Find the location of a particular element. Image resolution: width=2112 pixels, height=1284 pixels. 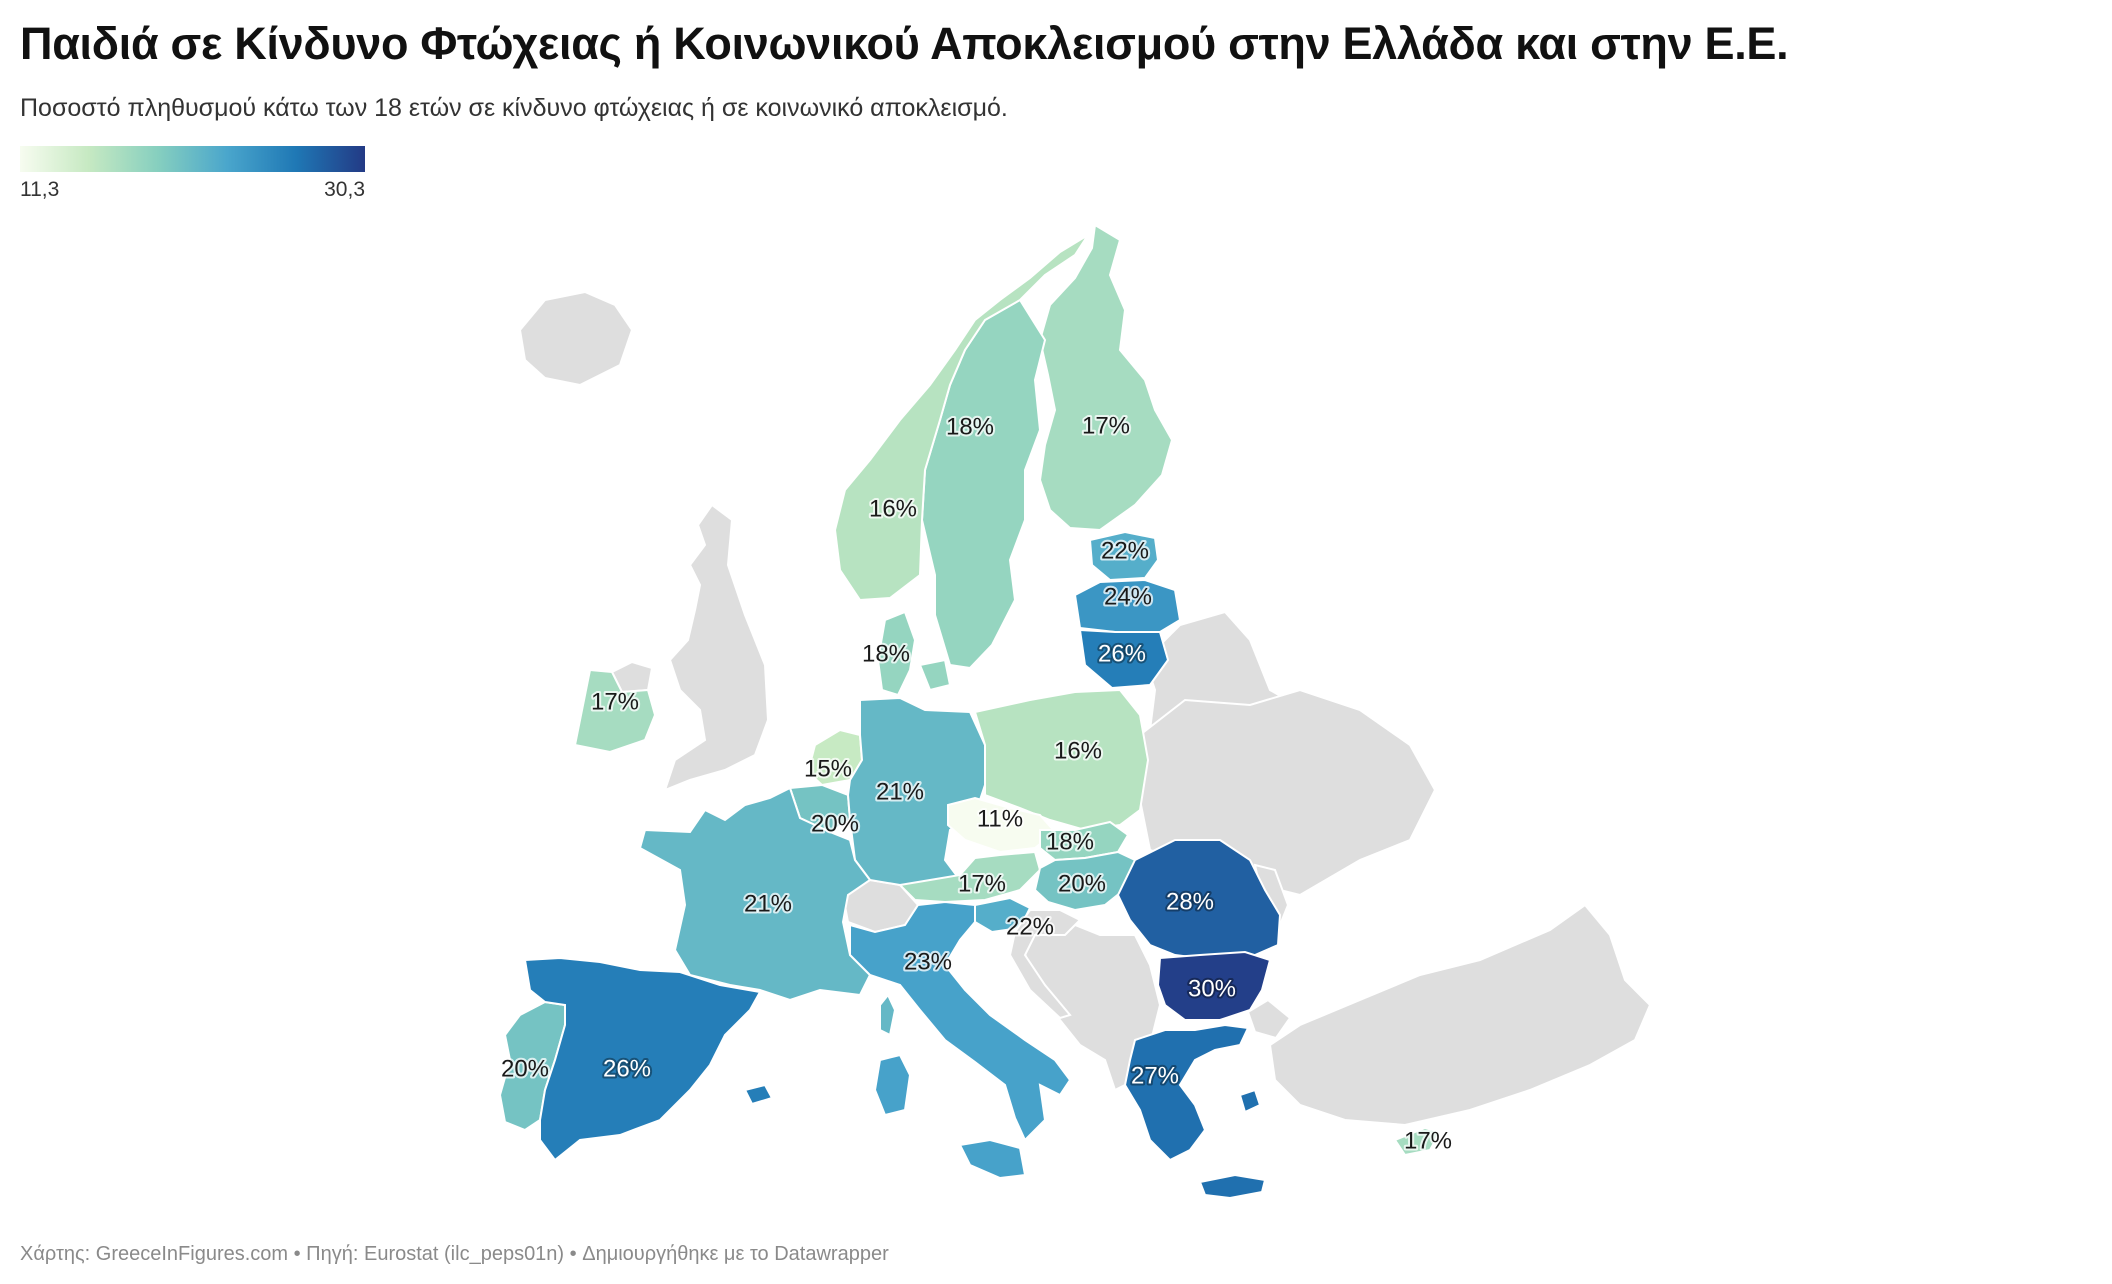

legend-gradient-bar is located at coordinates (192, 159).